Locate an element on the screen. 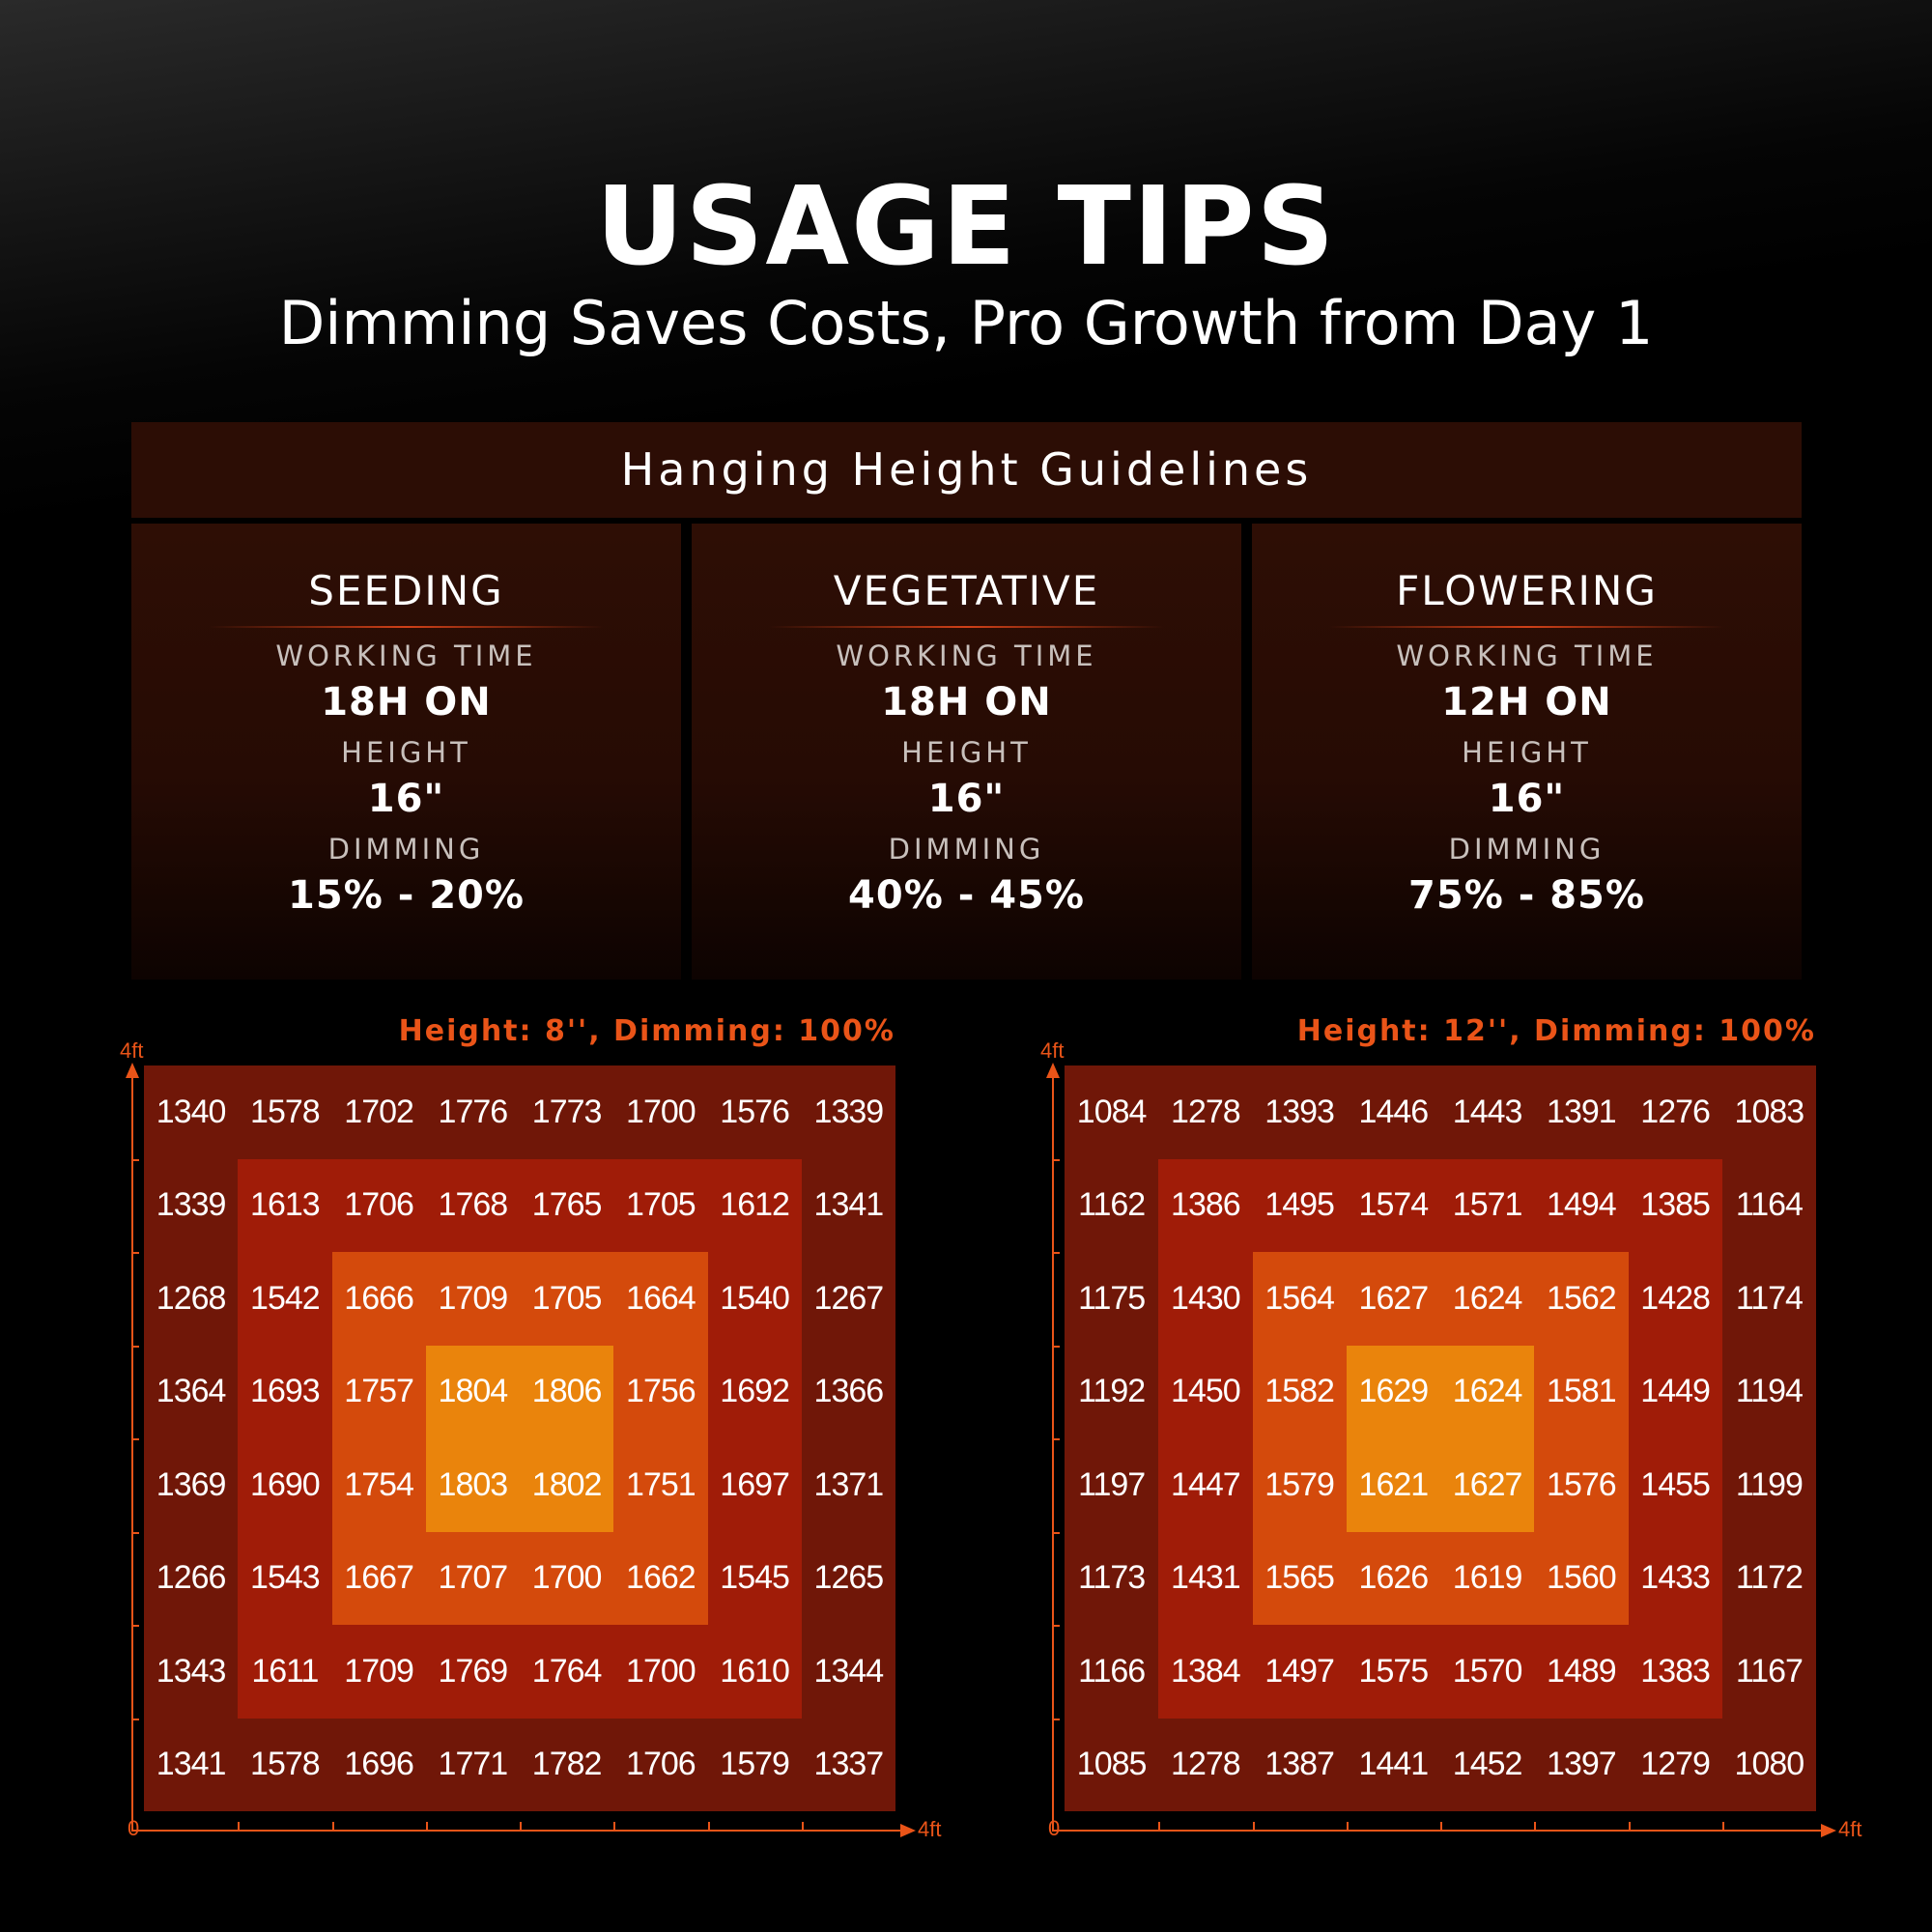 This screenshot has width=1932, height=1932. ppfd-cell: 1624 is located at coordinates (1487, 1299).